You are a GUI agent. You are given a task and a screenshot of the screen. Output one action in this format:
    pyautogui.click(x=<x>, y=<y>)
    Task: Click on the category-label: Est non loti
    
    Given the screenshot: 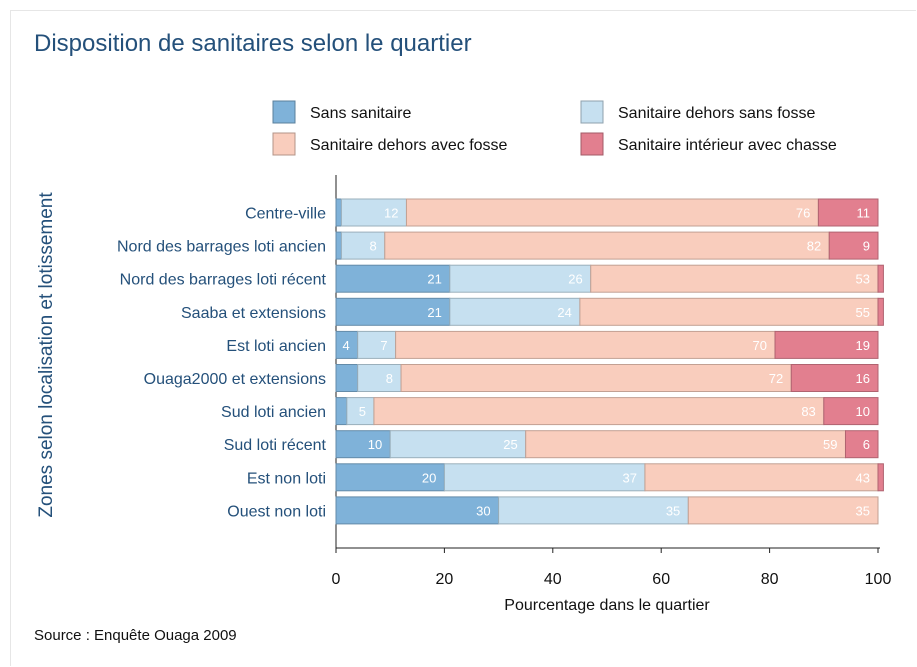 What is the action you would take?
    pyautogui.click(x=286, y=478)
    